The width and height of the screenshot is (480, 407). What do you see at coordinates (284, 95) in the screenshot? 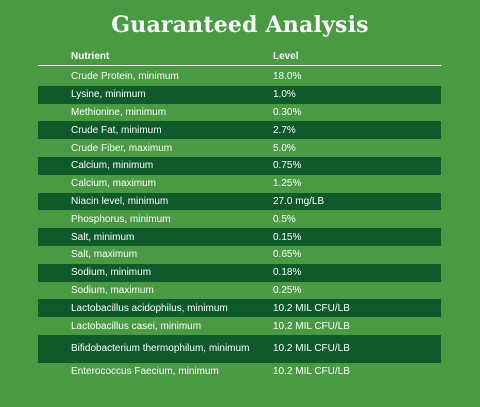
I see `level-cell: 1.0%` at bounding box center [284, 95].